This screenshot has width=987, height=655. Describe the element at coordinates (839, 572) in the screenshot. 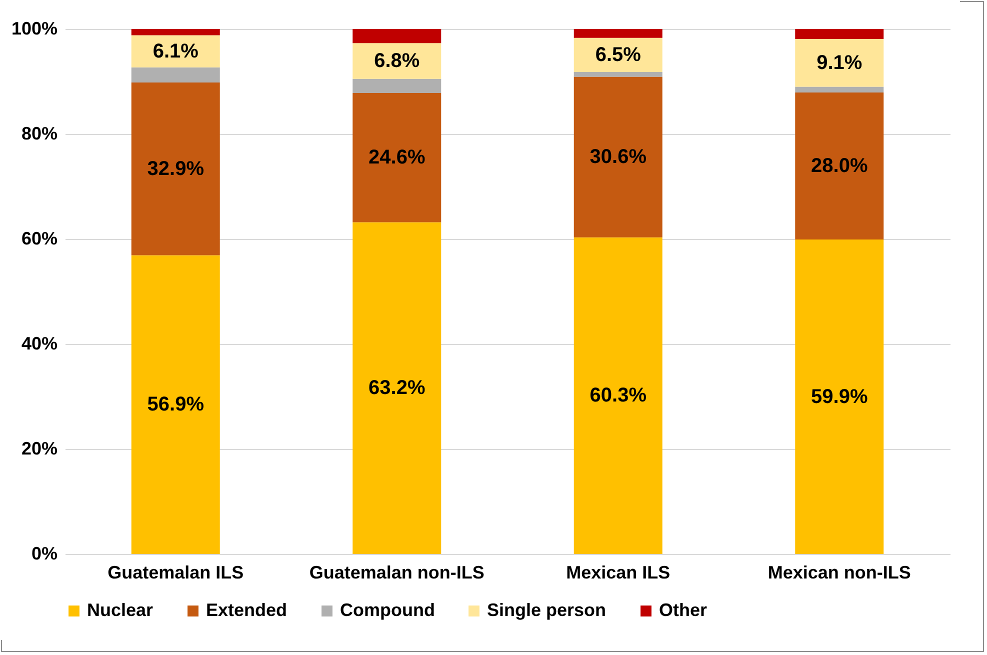

I see `x-tick-label: Mexican non-ILS` at that location.